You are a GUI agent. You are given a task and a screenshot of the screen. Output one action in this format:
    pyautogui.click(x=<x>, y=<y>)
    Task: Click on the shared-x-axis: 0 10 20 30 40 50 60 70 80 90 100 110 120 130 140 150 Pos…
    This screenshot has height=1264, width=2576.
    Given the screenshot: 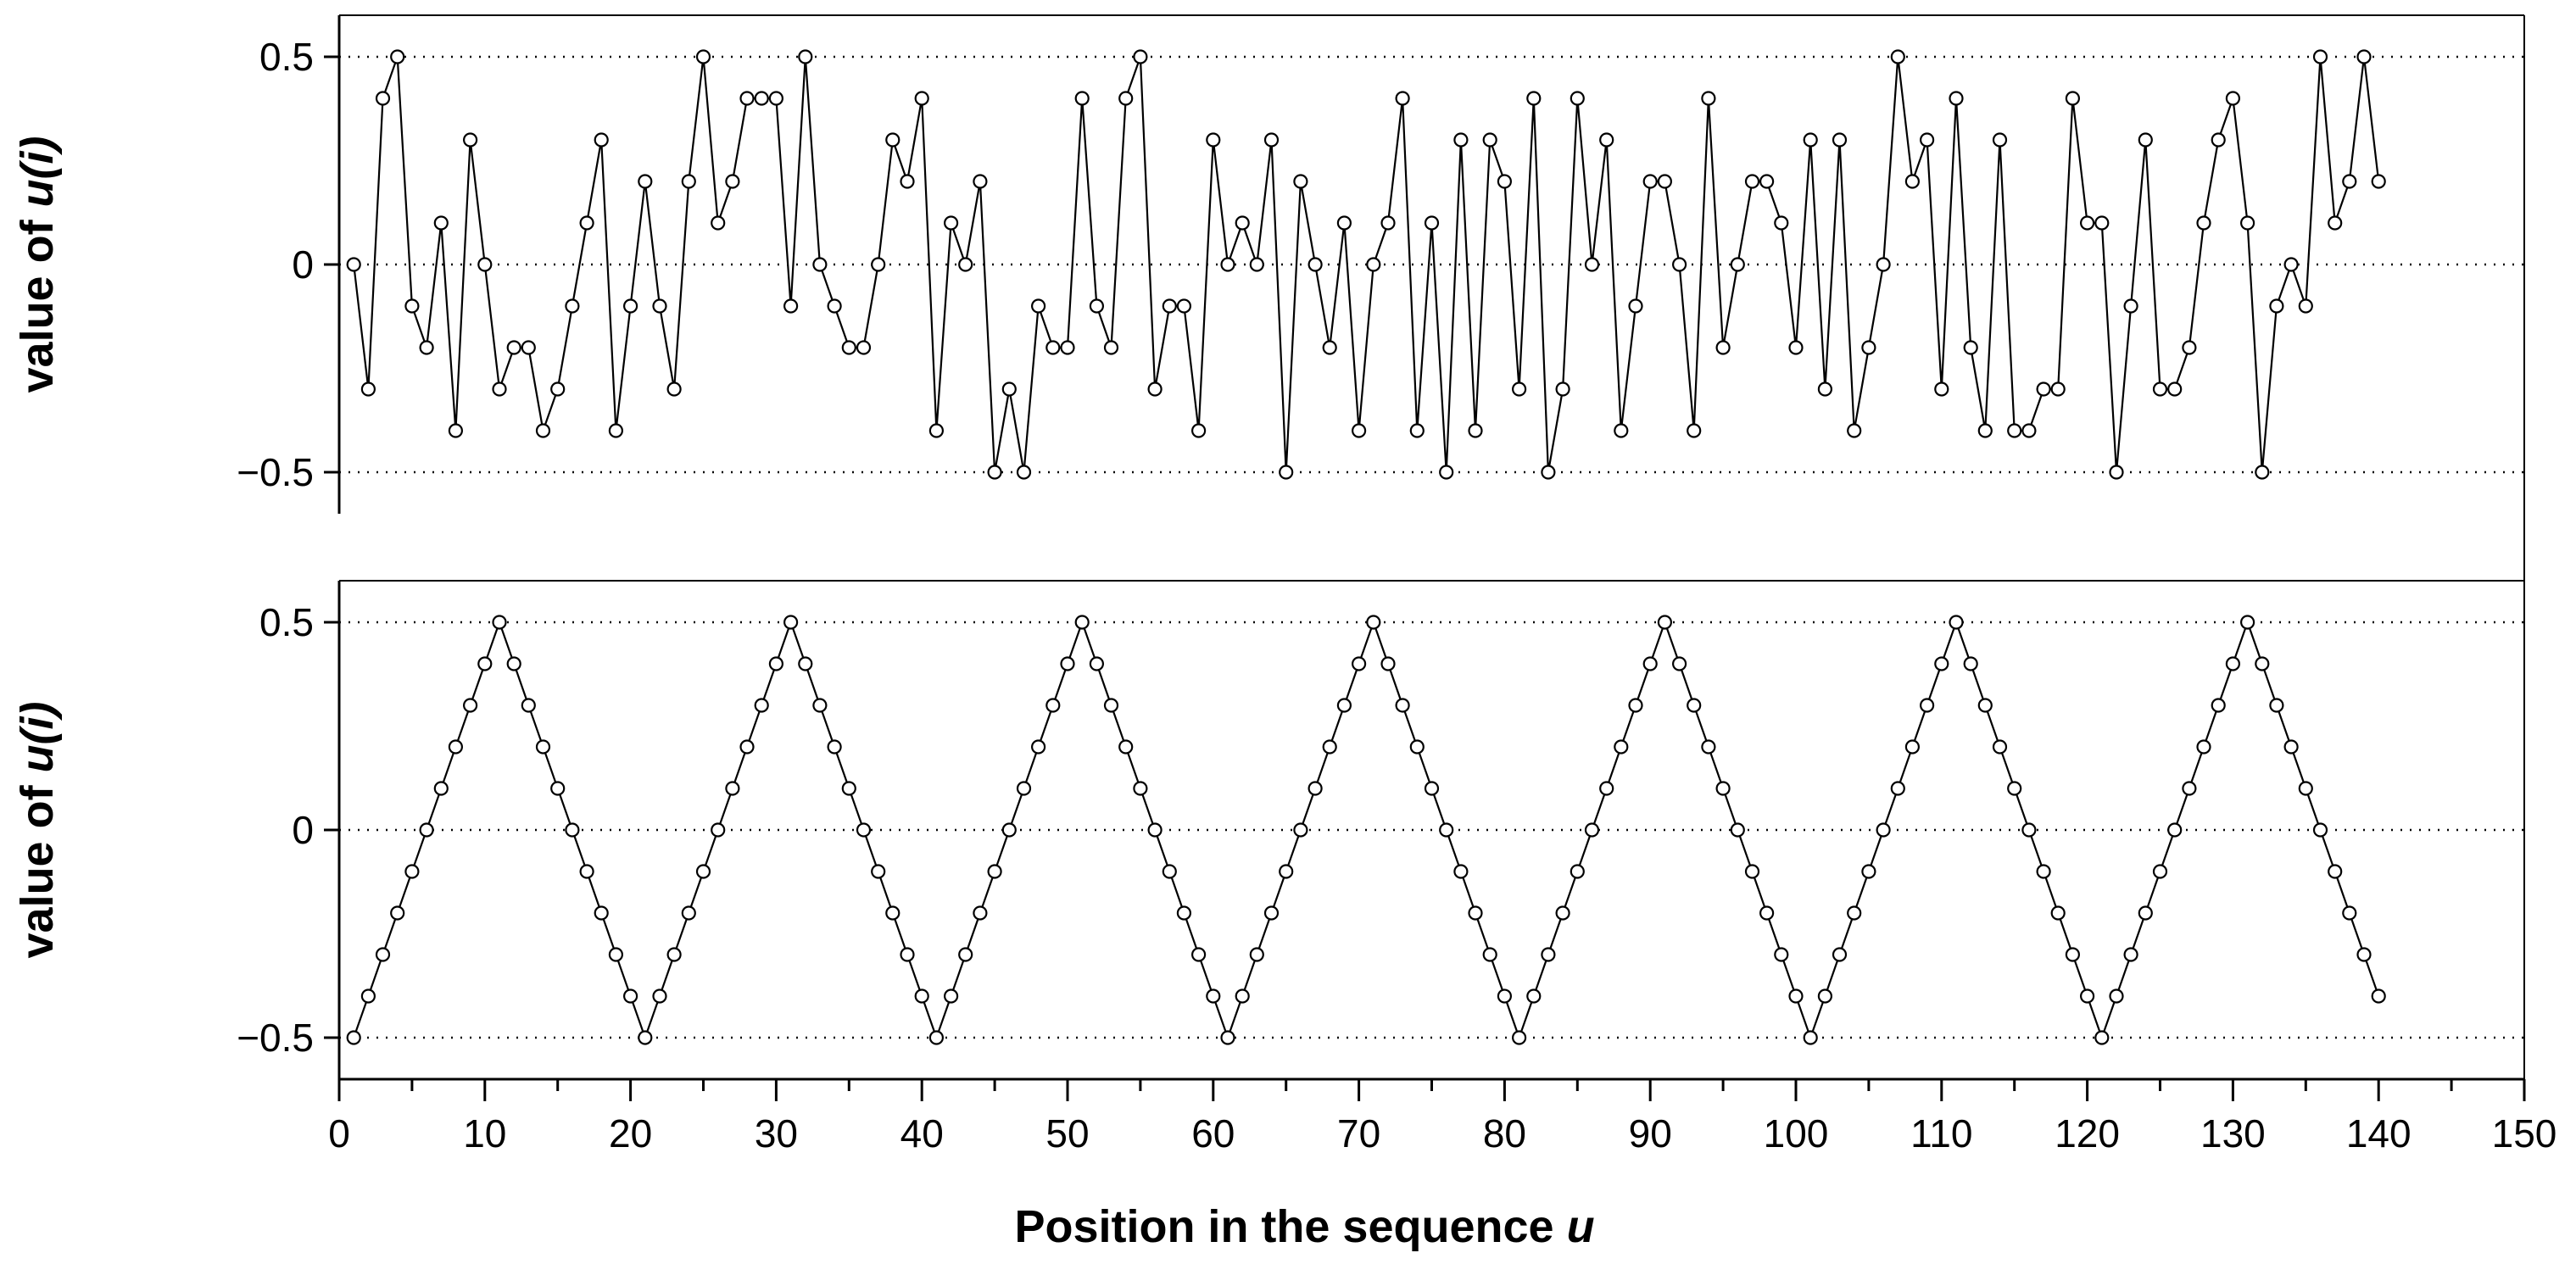 What is the action you would take?
    pyautogui.click(x=1442, y=1164)
    